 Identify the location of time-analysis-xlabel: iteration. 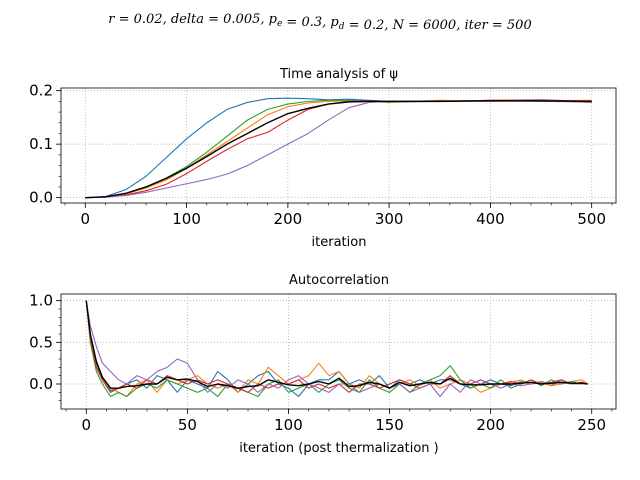
(339, 242).